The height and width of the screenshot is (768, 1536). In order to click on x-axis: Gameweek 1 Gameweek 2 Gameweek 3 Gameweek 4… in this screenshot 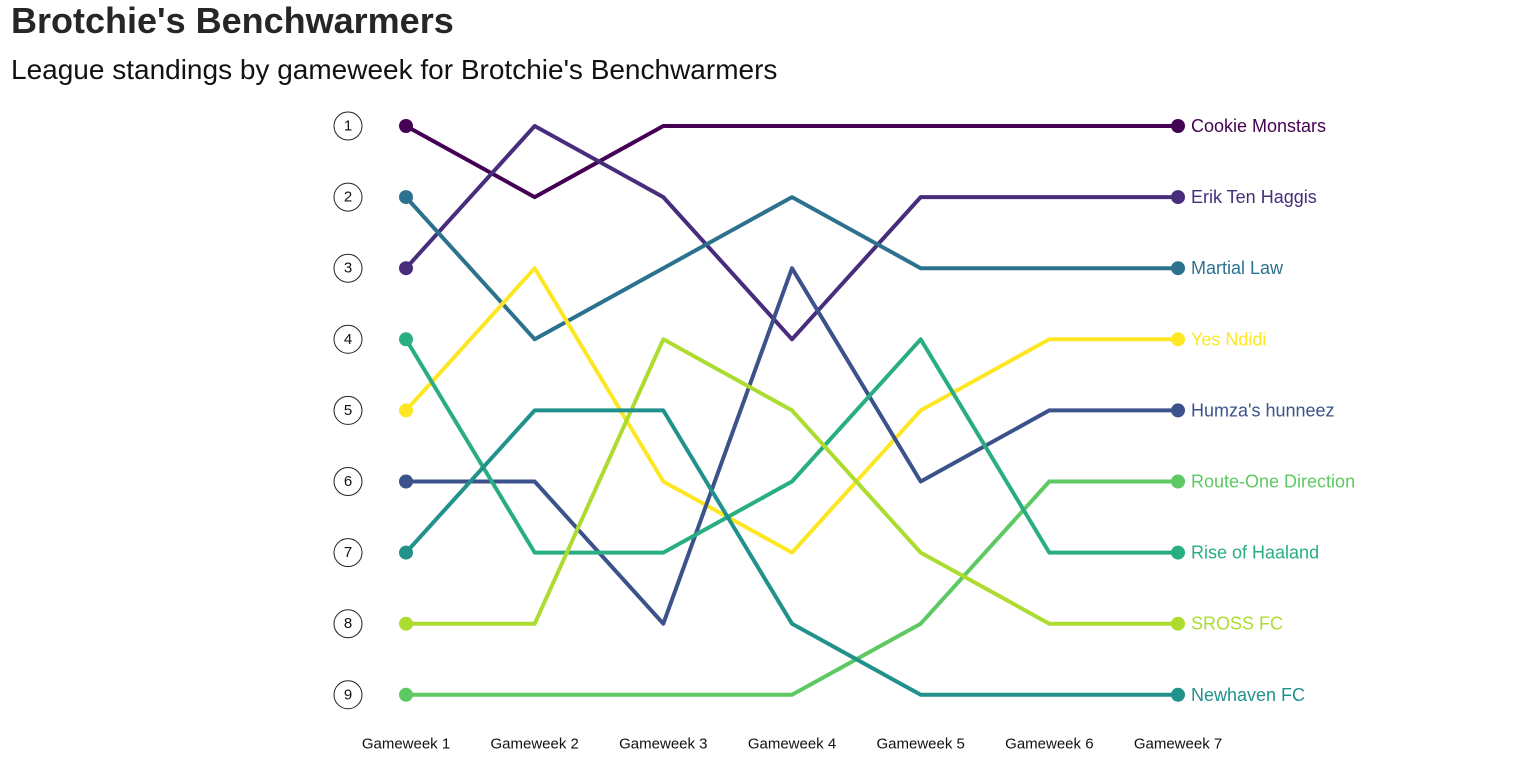, I will do `click(792, 744)`.